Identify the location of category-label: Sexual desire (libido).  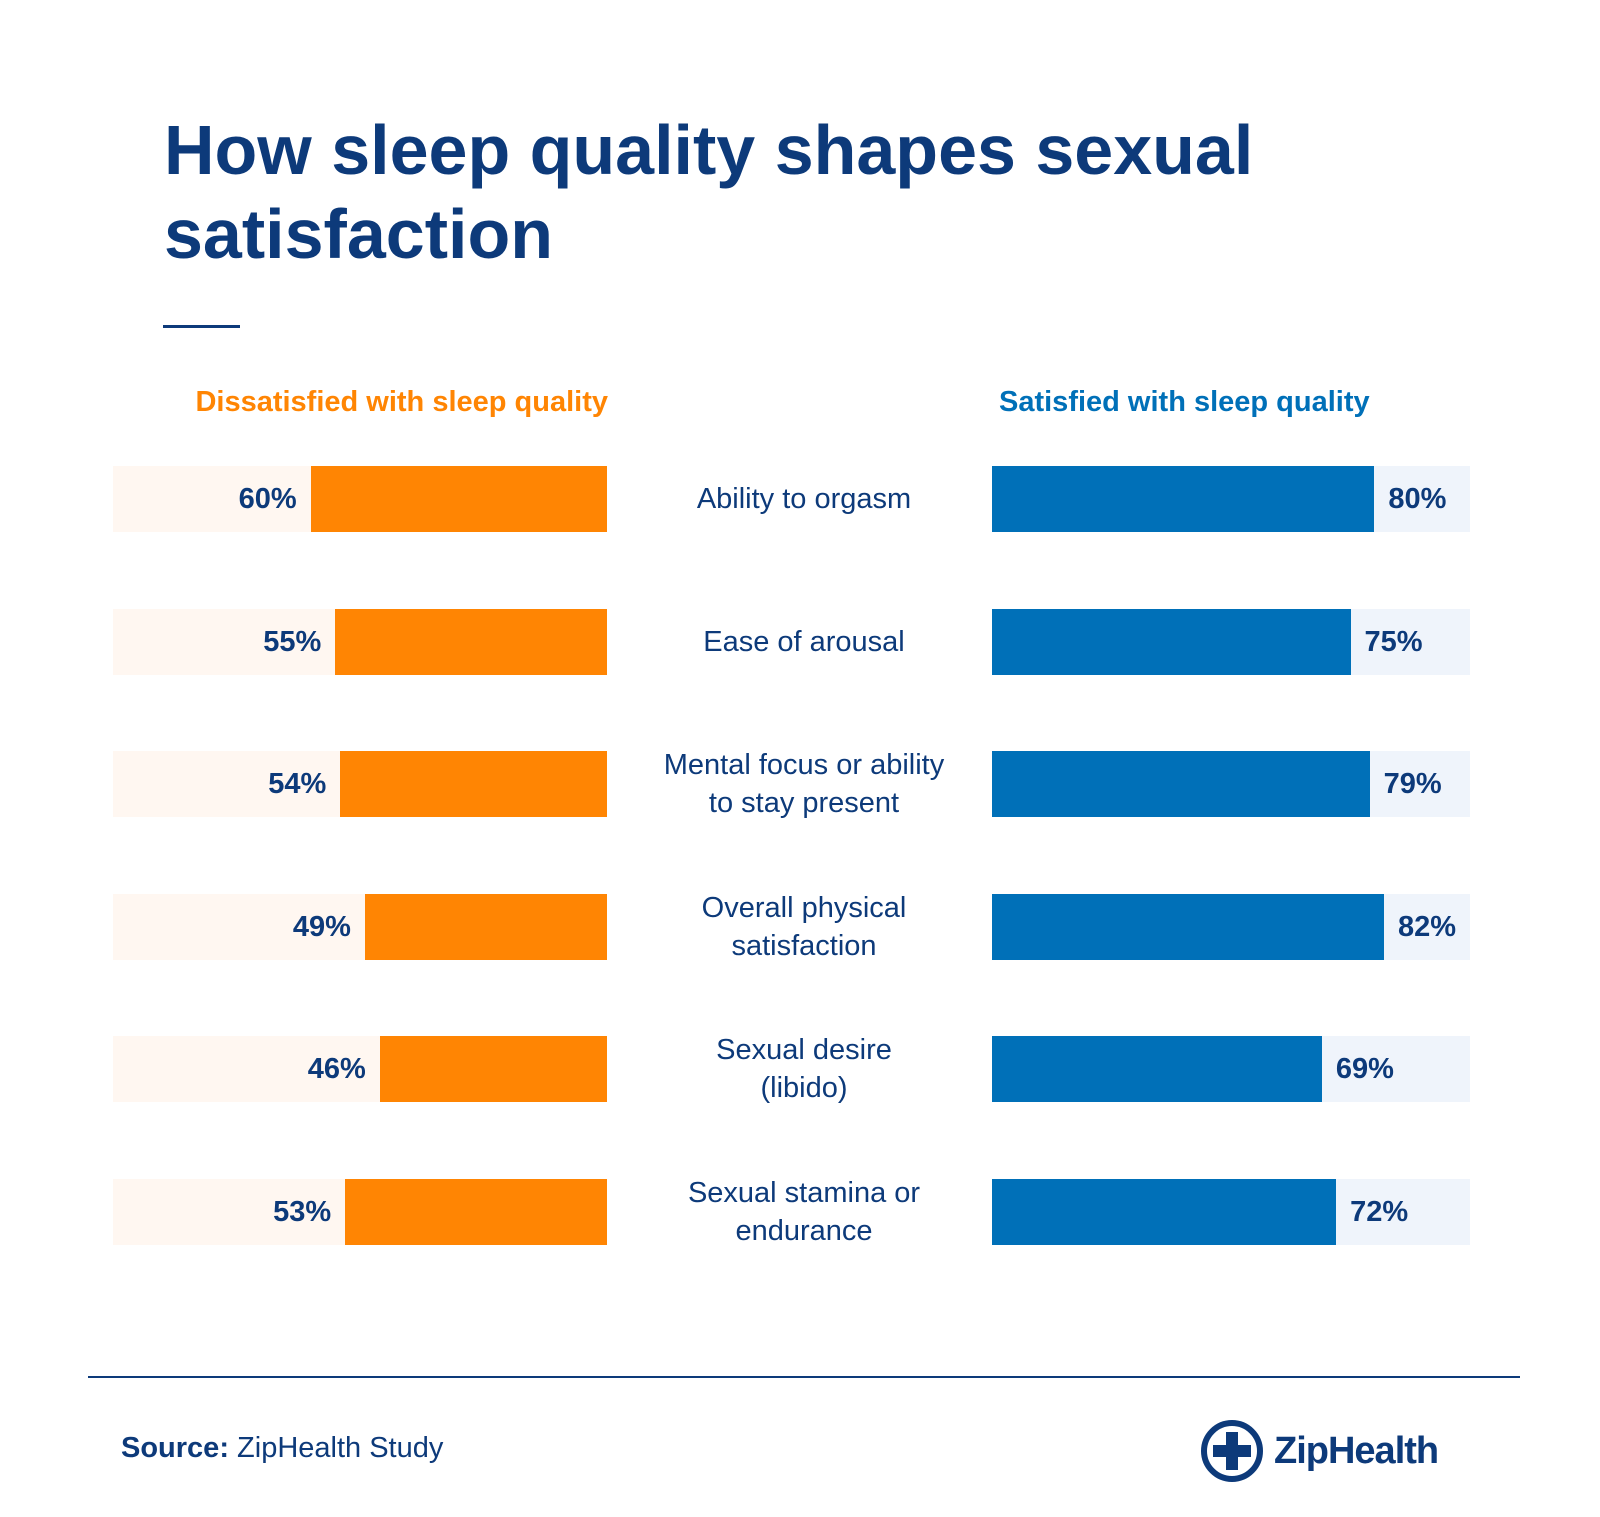
(804, 1069).